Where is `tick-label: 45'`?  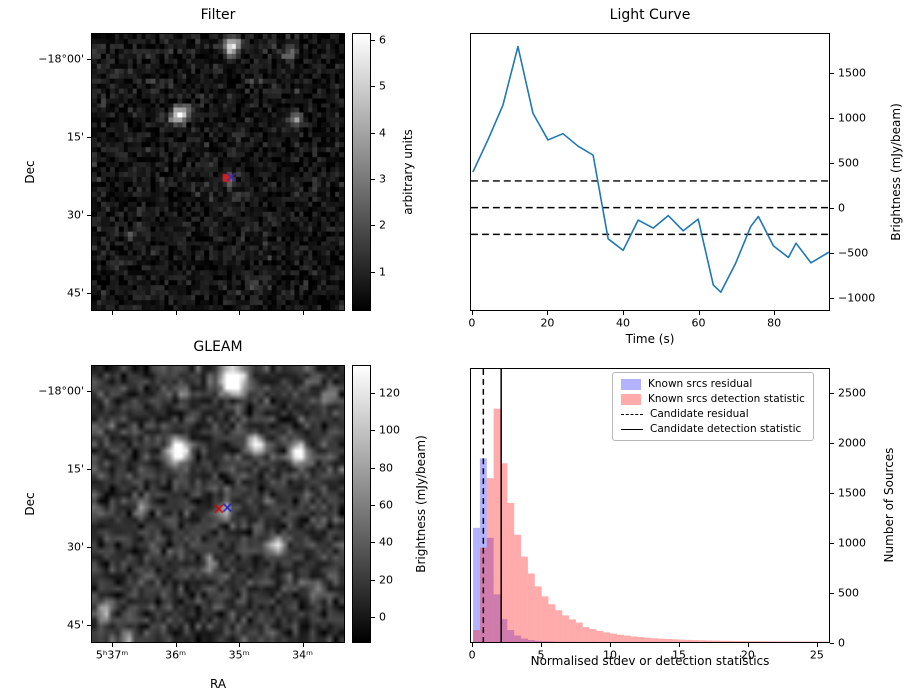
tick-label: 45' is located at coordinates (75, 625).